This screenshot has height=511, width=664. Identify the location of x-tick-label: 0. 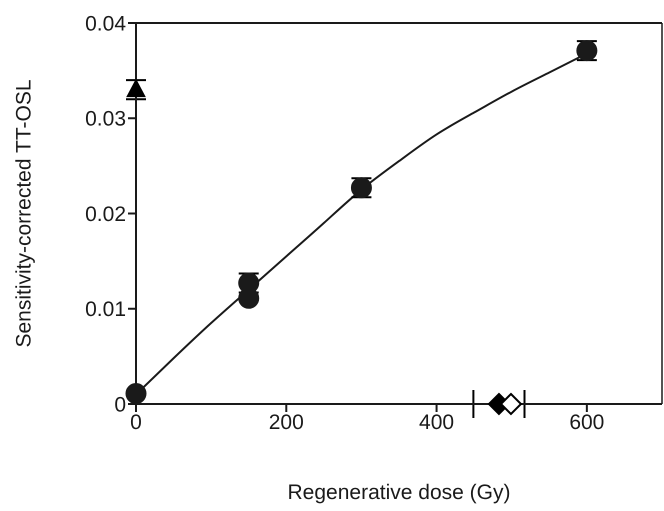
(136, 422).